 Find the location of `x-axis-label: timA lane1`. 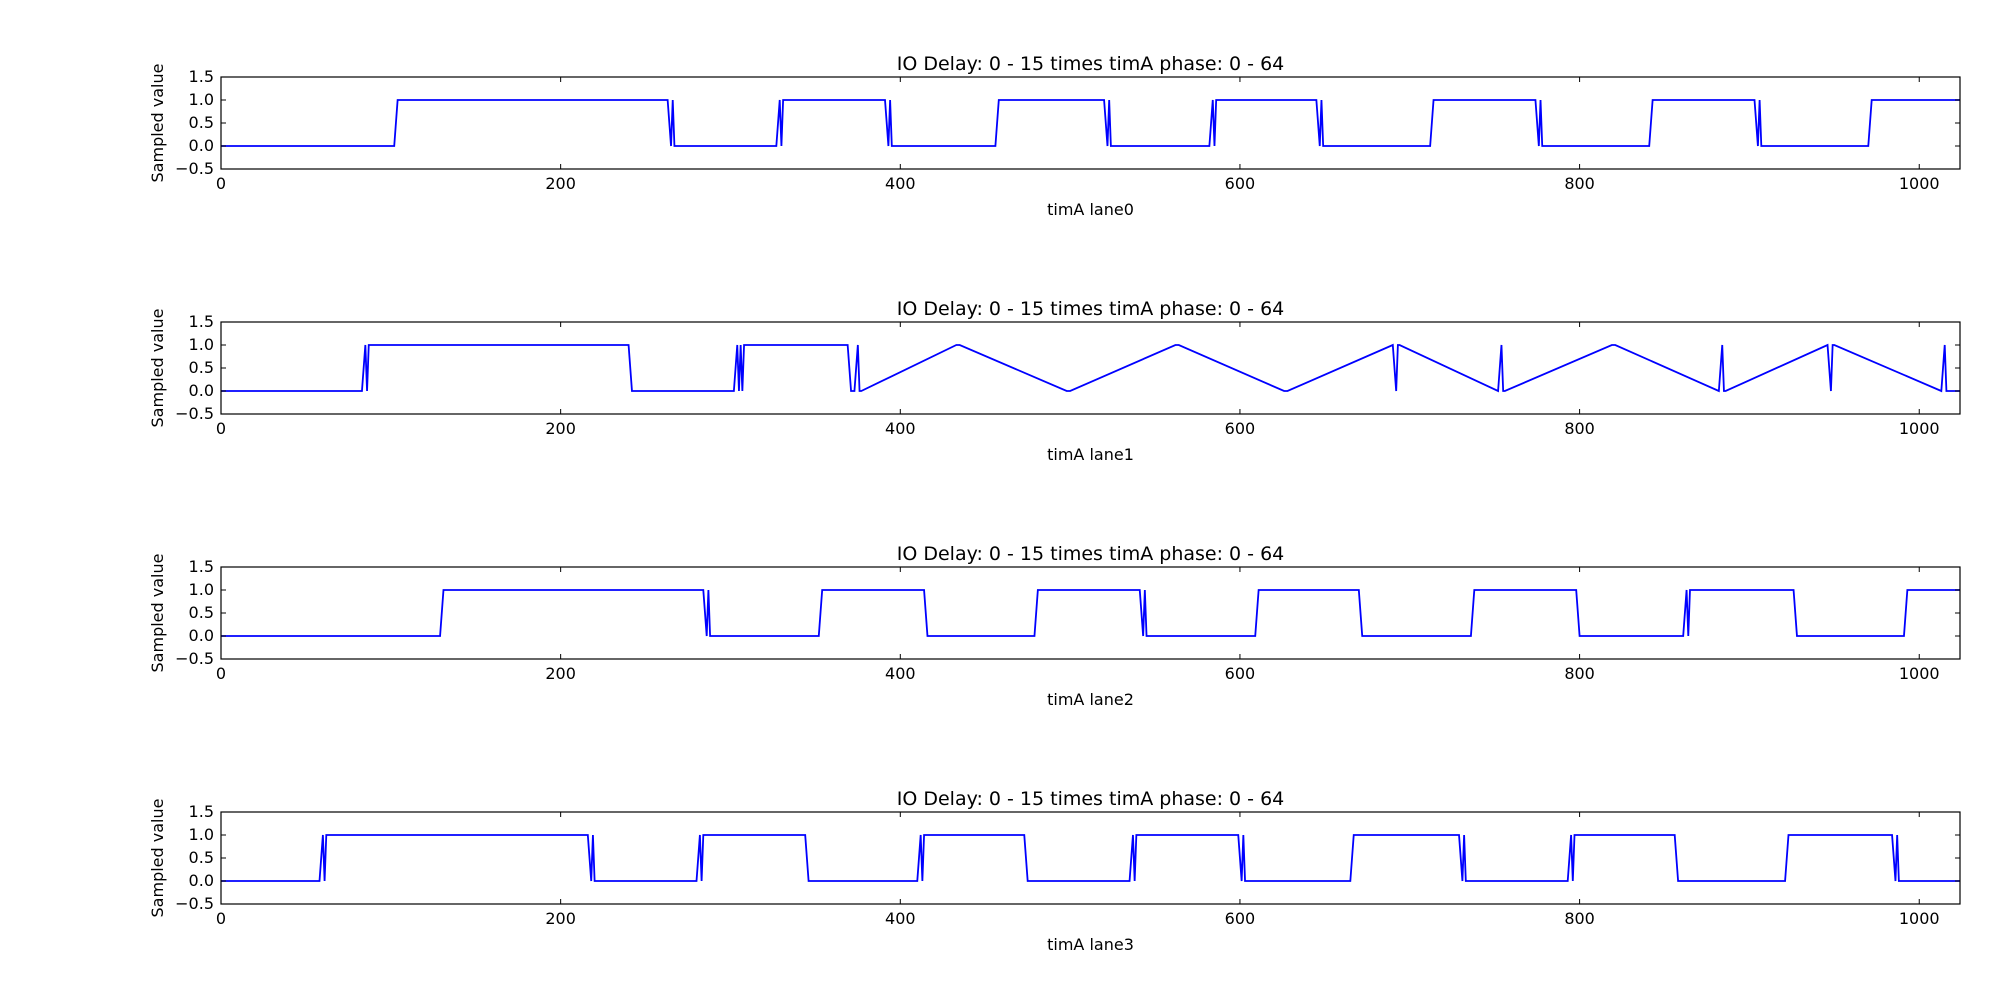

x-axis-label: timA lane1 is located at coordinates (1090, 454).